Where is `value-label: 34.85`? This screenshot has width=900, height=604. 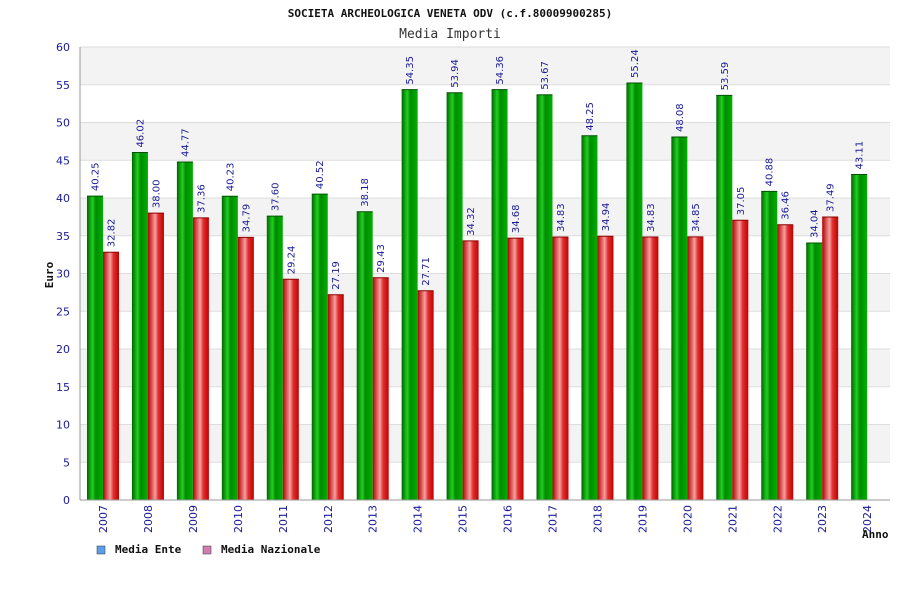
value-label: 34.85 is located at coordinates (696, 217).